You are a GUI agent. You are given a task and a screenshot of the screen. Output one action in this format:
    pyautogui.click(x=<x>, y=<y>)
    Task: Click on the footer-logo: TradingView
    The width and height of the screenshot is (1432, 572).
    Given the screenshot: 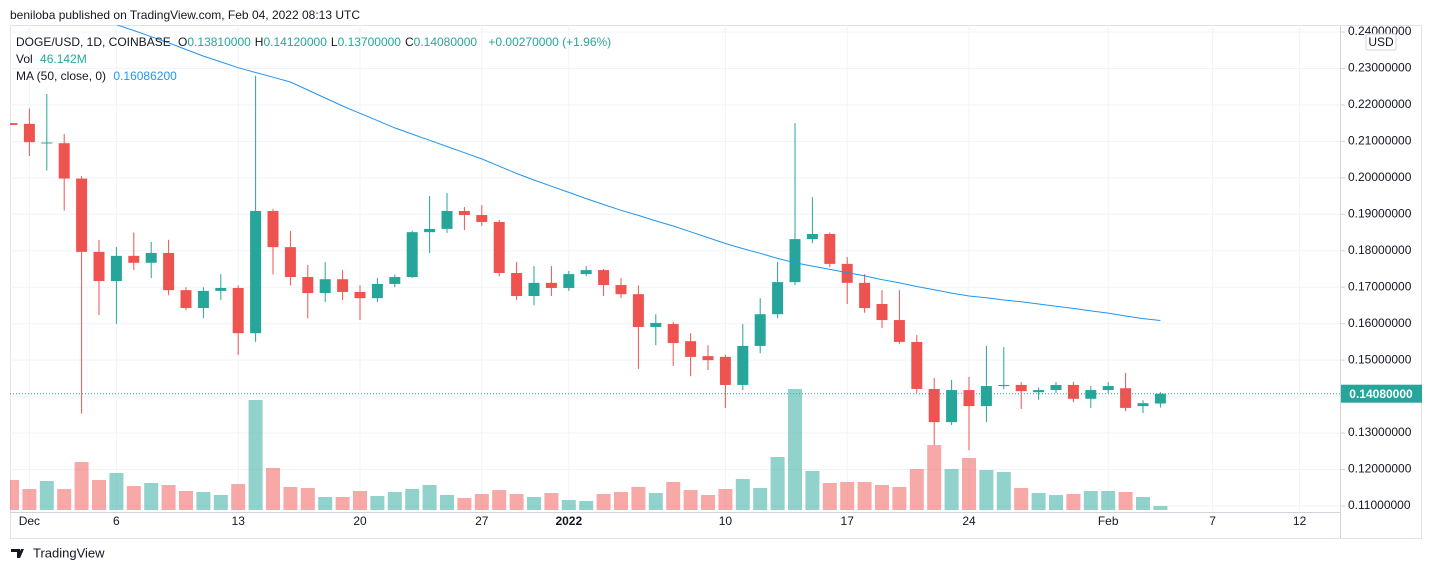 What is the action you would take?
    pyautogui.click(x=58, y=552)
    